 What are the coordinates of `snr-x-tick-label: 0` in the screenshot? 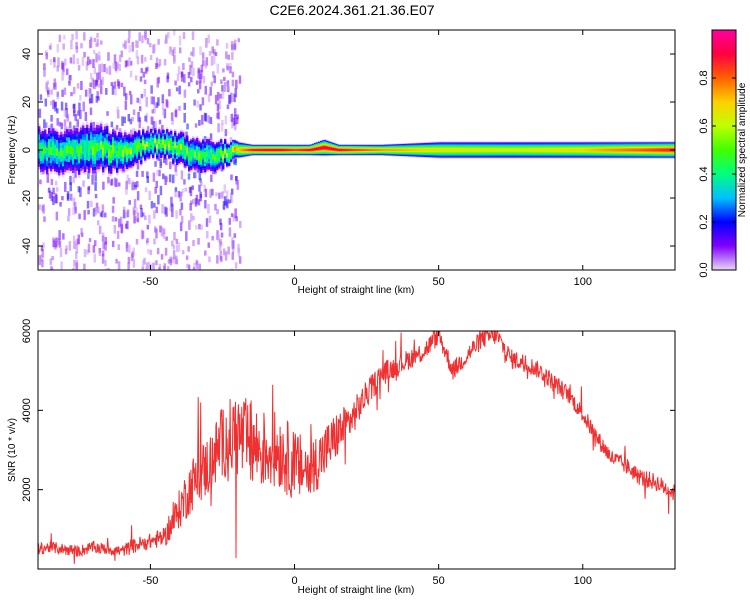 It's located at (294, 581).